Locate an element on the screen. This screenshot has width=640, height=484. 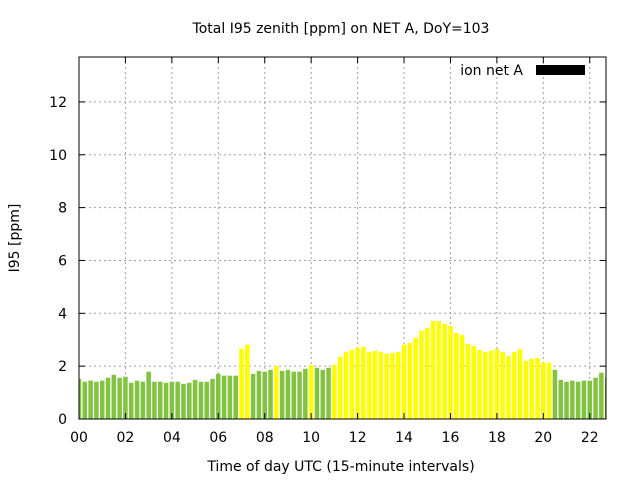
x-tick-label: 02 is located at coordinates (126, 438).